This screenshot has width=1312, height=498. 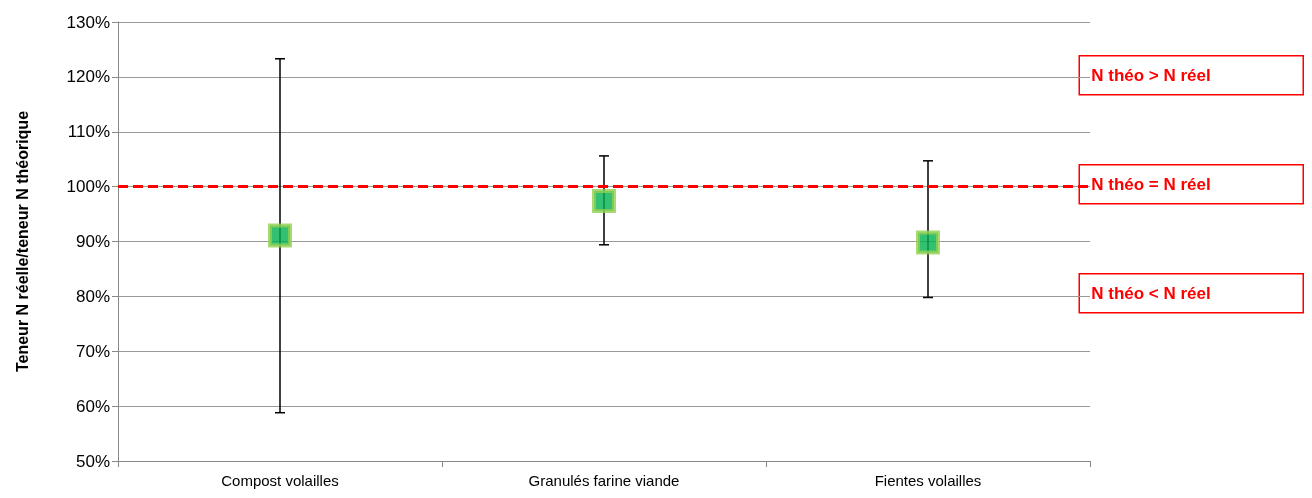 I want to click on y-tick-label: 100%, so click(x=88, y=187).